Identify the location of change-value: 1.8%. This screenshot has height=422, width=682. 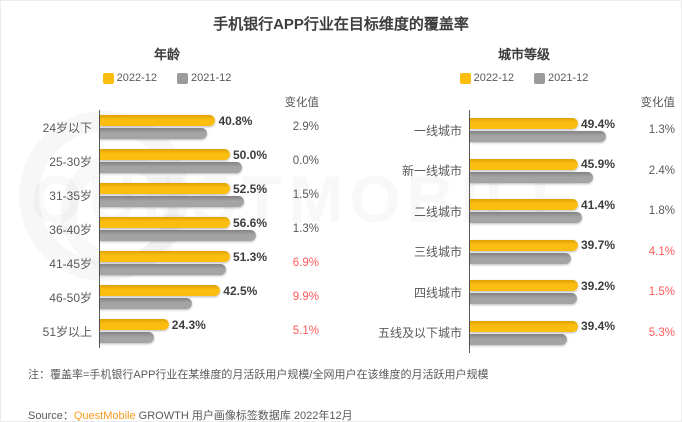
(661, 211).